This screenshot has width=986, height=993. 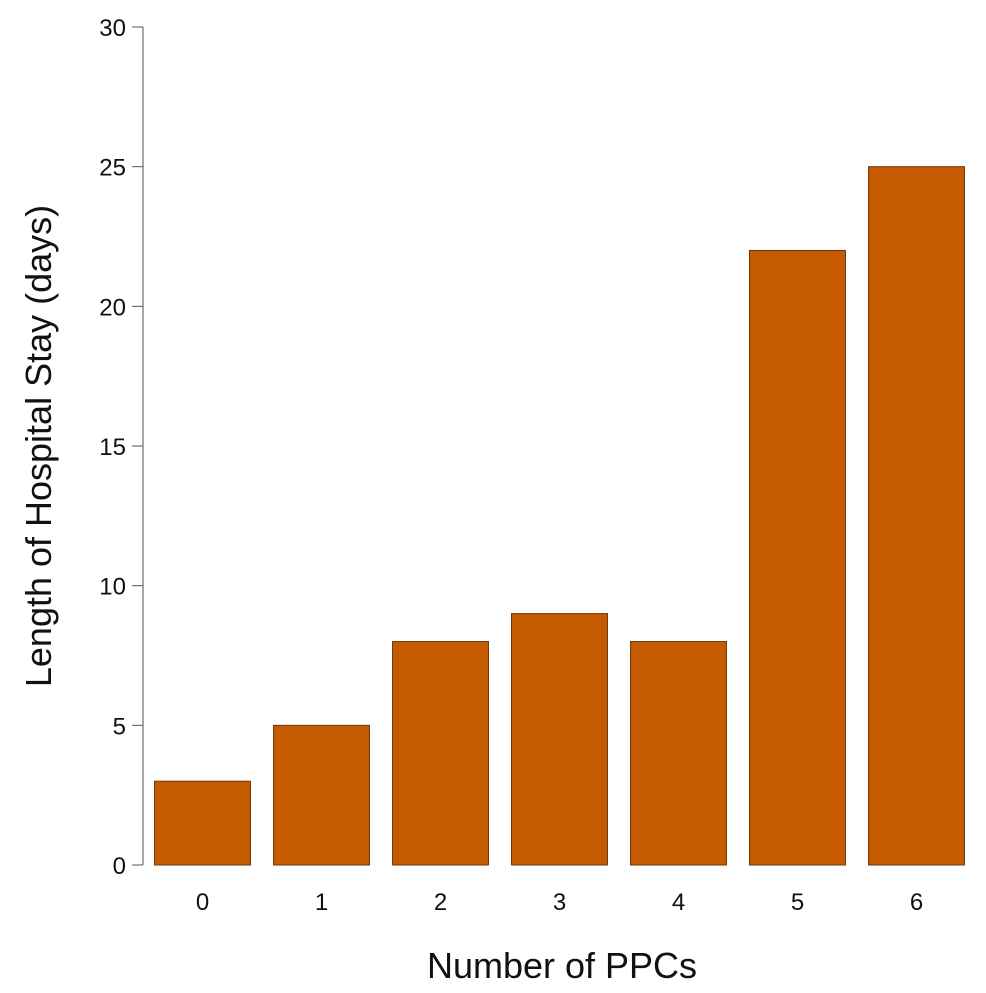 What do you see at coordinates (38, 446) in the screenshot?
I see `y-axis-title: Length of Hospital Stay (days)` at bounding box center [38, 446].